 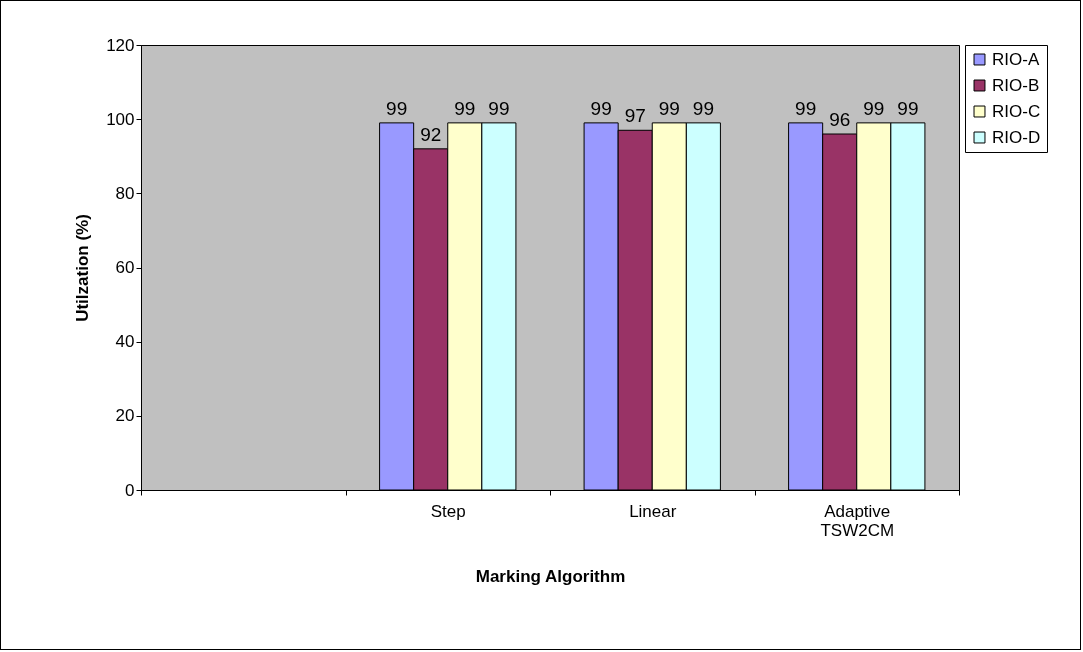 What do you see at coordinates (125, 267) in the screenshot?
I see `y-tick-label: 60` at bounding box center [125, 267].